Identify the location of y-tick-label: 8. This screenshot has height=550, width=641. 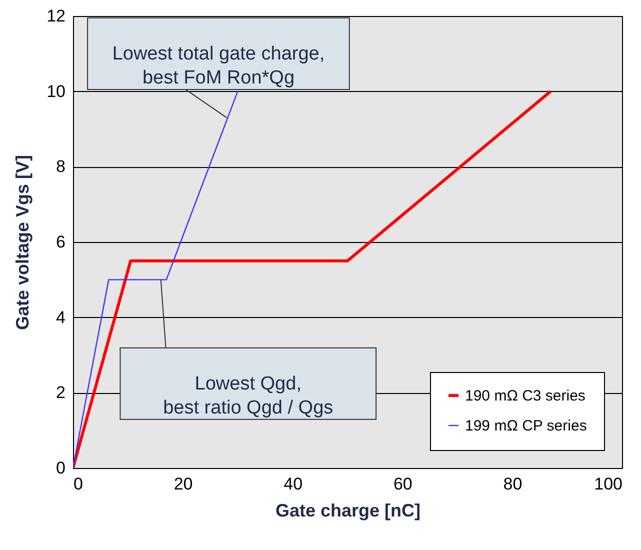
(61, 166).